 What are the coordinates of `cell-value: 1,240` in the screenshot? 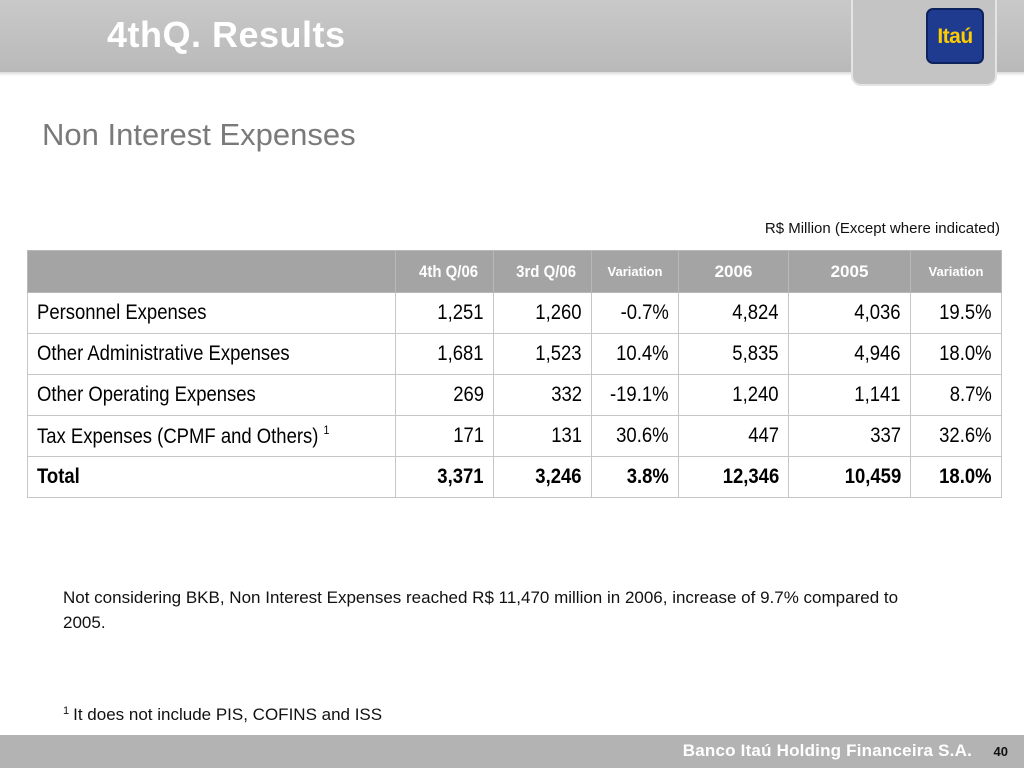 It's located at (733, 395).